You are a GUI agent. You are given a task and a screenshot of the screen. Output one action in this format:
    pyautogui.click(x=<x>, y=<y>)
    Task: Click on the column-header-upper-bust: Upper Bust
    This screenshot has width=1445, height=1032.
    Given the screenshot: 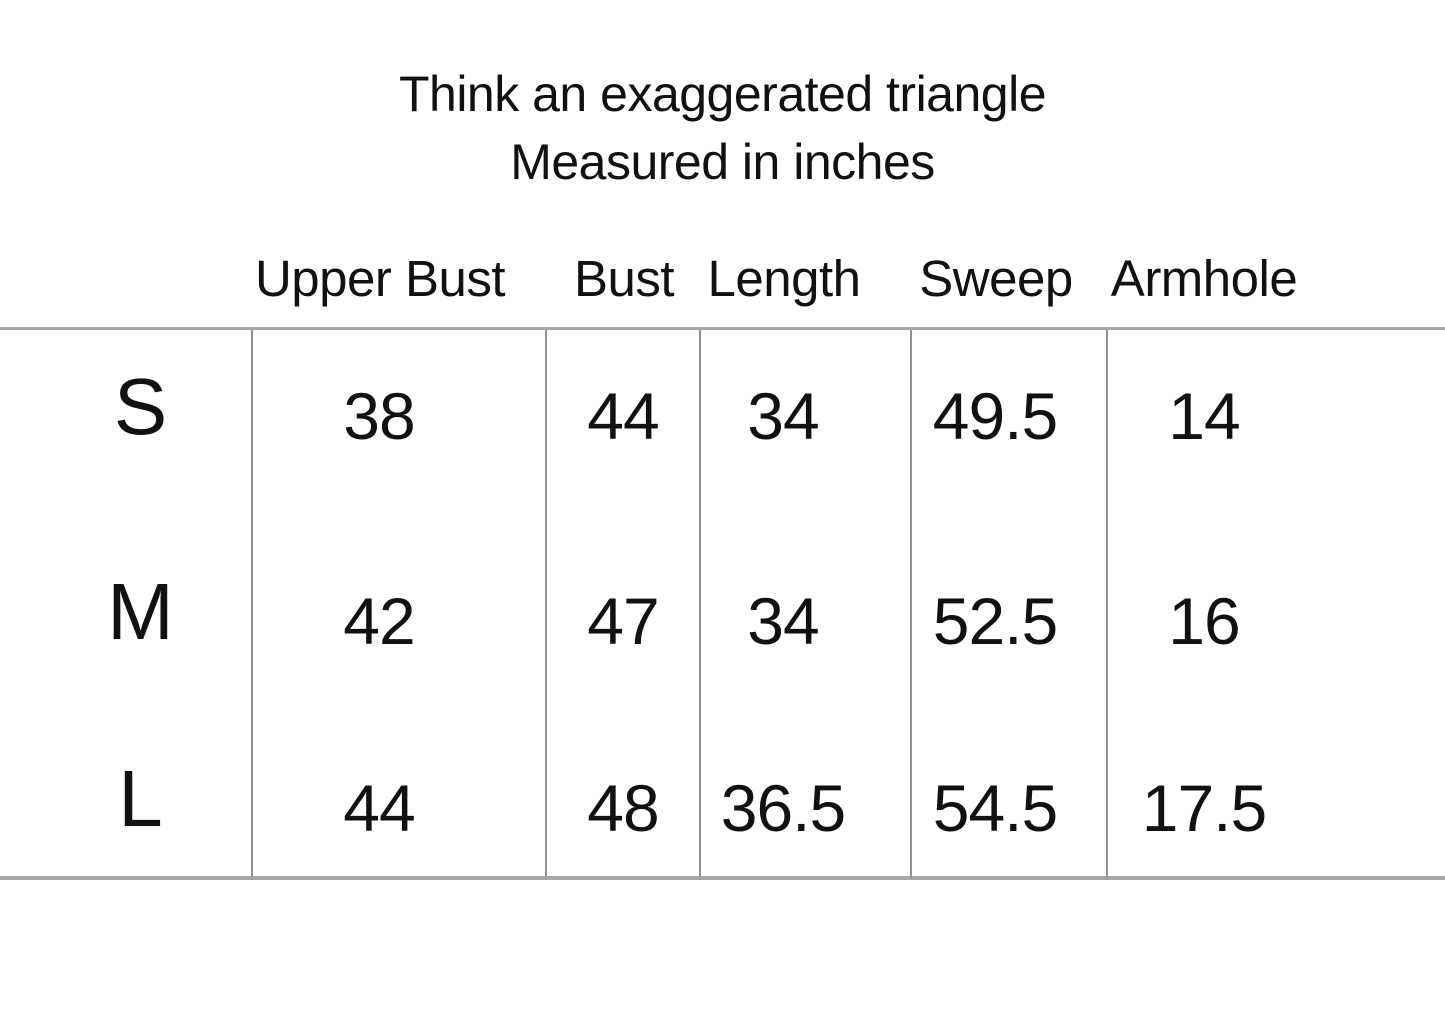 What is the action you would take?
    pyautogui.click(x=400, y=280)
    